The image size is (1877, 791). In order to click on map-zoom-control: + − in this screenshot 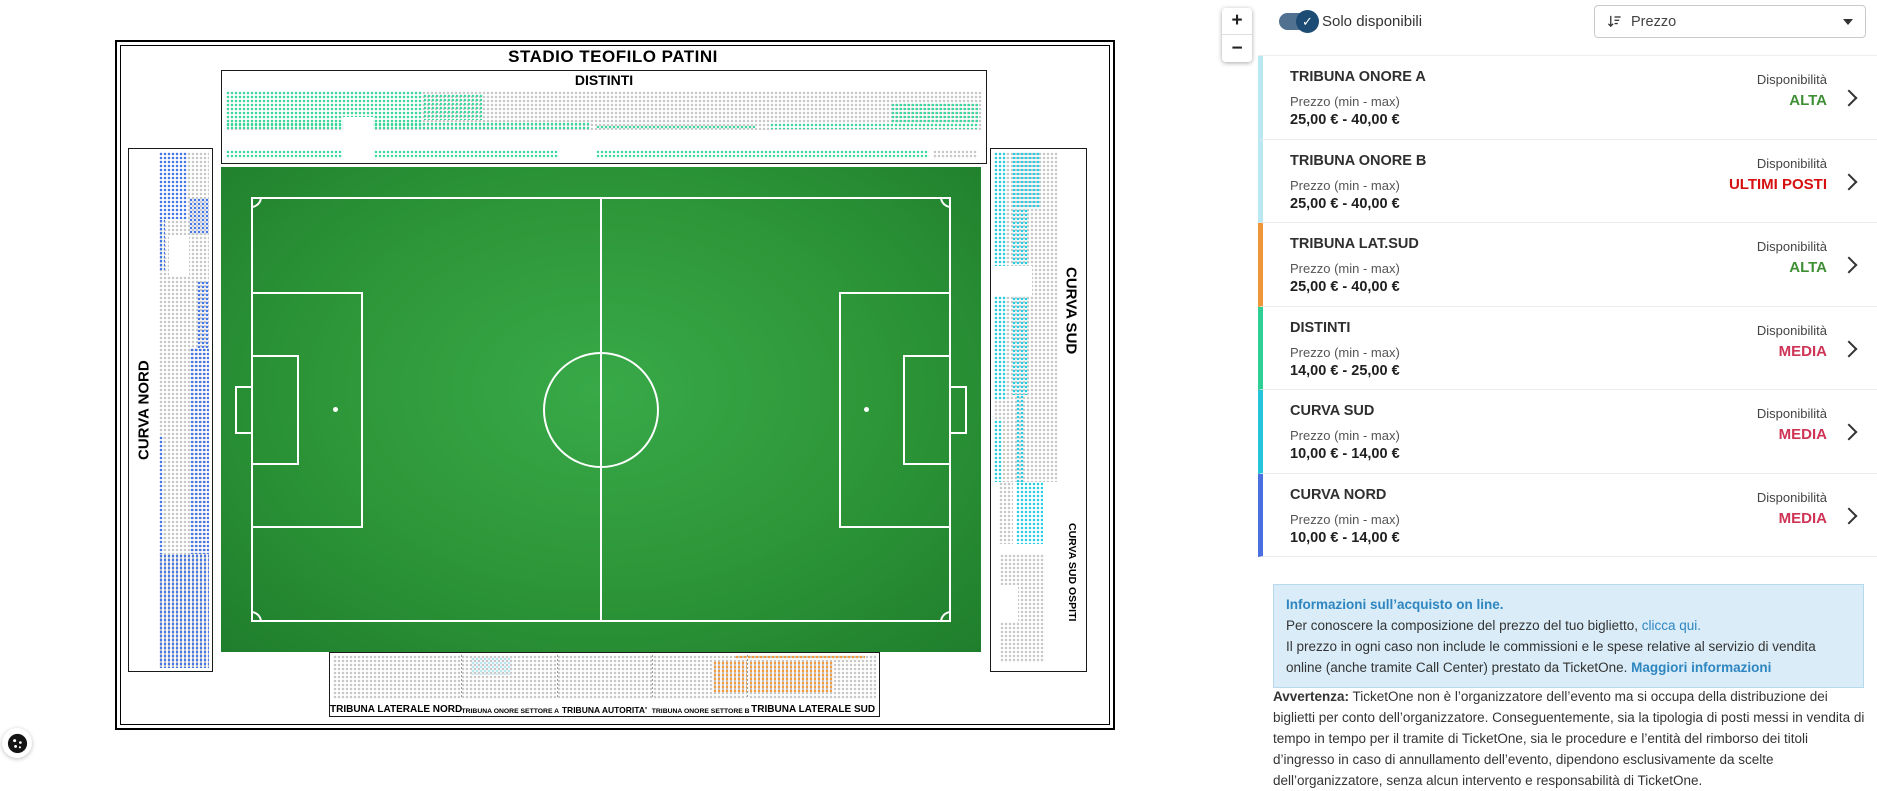, I will do `click(1237, 35)`.